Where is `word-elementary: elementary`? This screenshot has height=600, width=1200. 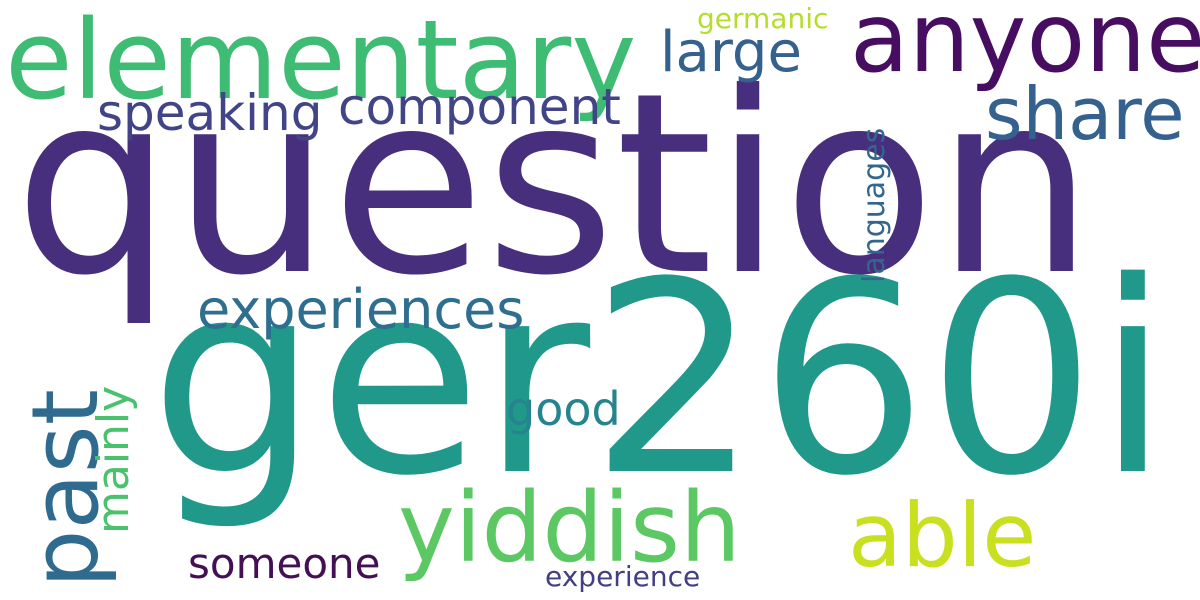 word-elementary: elementary is located at coordinates (321, 62).